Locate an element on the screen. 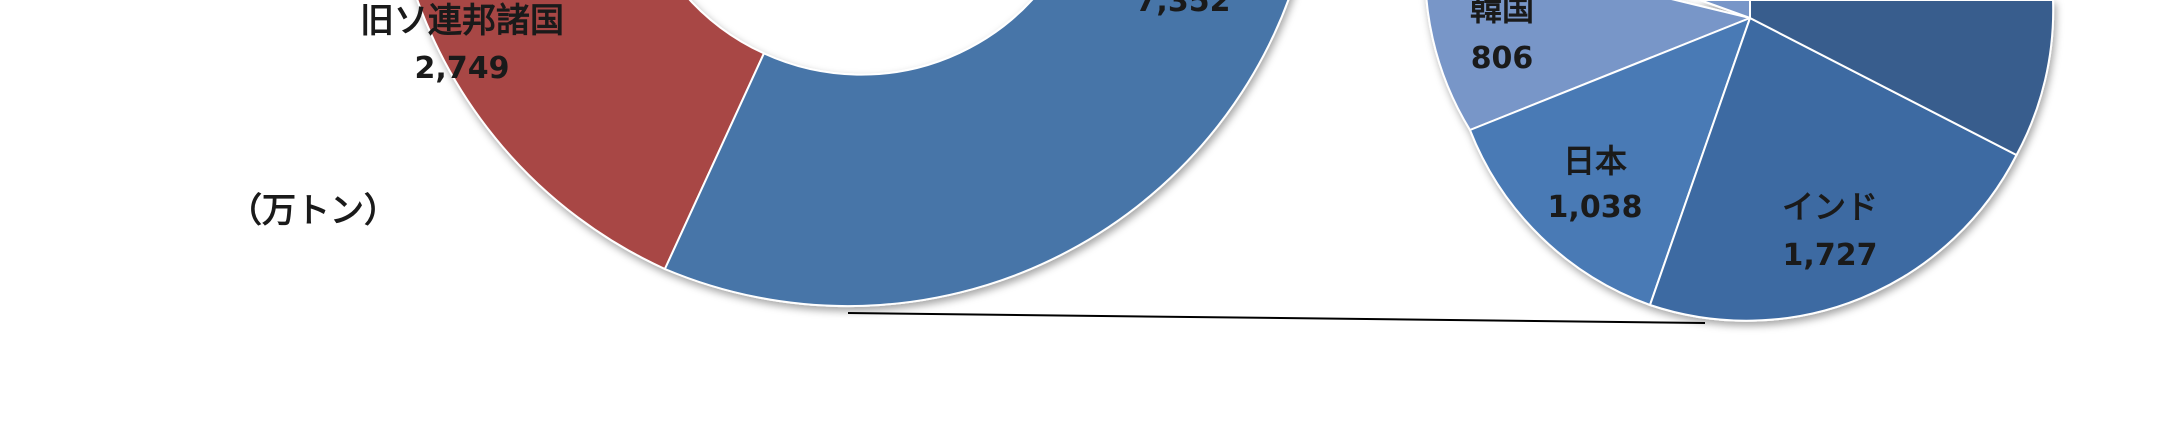 The height and width of the screenshot is (427, 2175). label-japan: 日本 is located at coordinates (1595, 161).